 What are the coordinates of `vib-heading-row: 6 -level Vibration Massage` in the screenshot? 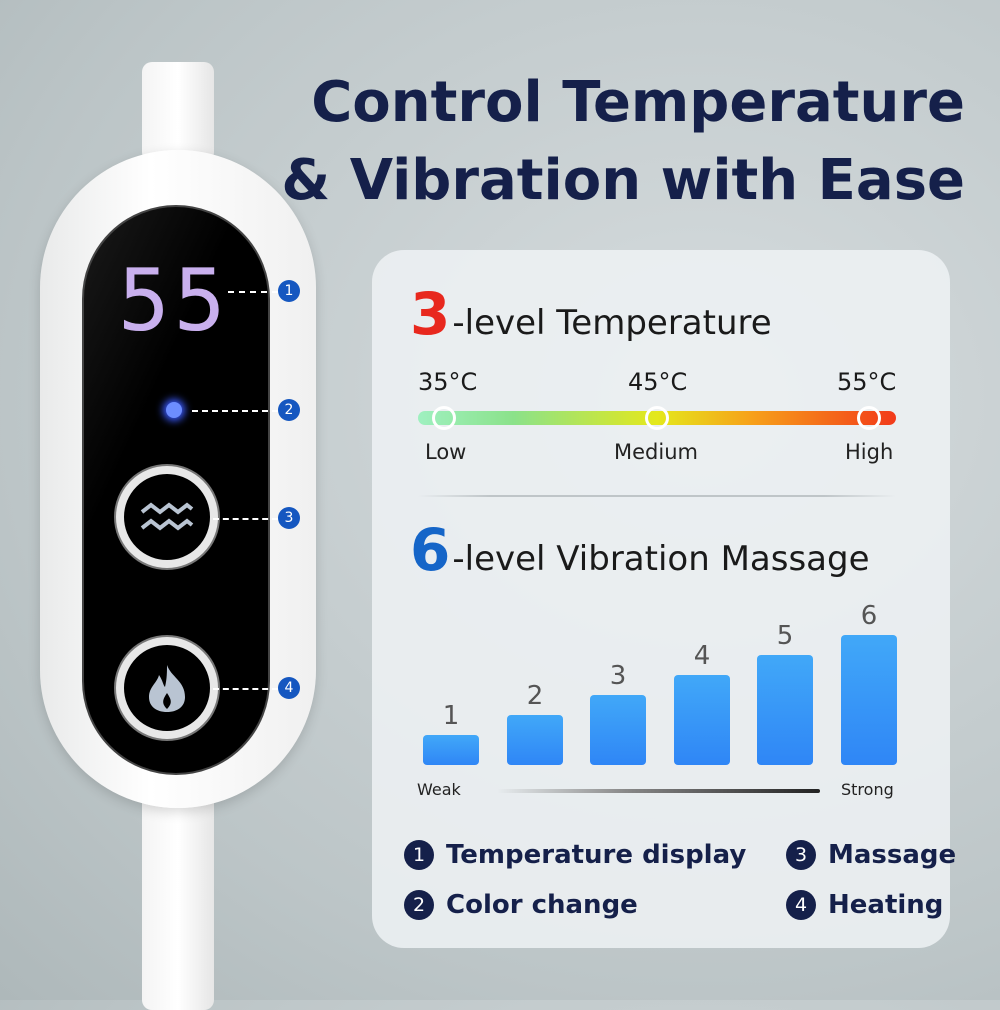 It's located at (640, 550).